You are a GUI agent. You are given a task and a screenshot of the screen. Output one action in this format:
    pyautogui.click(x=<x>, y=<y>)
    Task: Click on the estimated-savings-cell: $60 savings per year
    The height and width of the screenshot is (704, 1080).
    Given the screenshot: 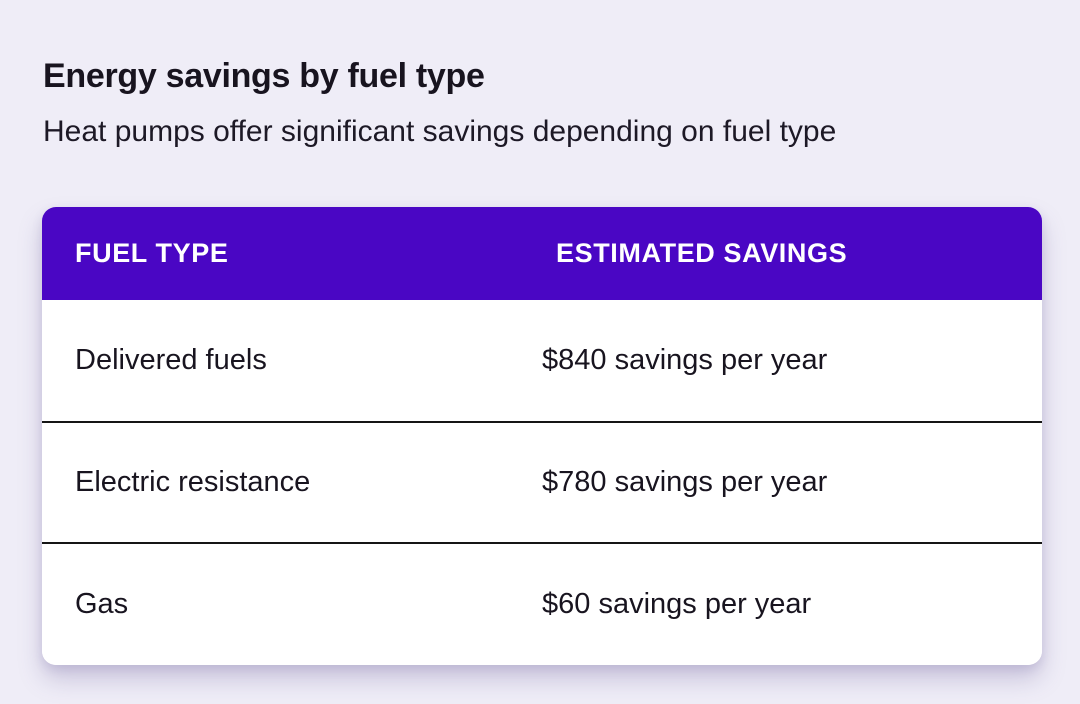 What is the action you would take?
    pyautogui.click(x=677, y=604)
    